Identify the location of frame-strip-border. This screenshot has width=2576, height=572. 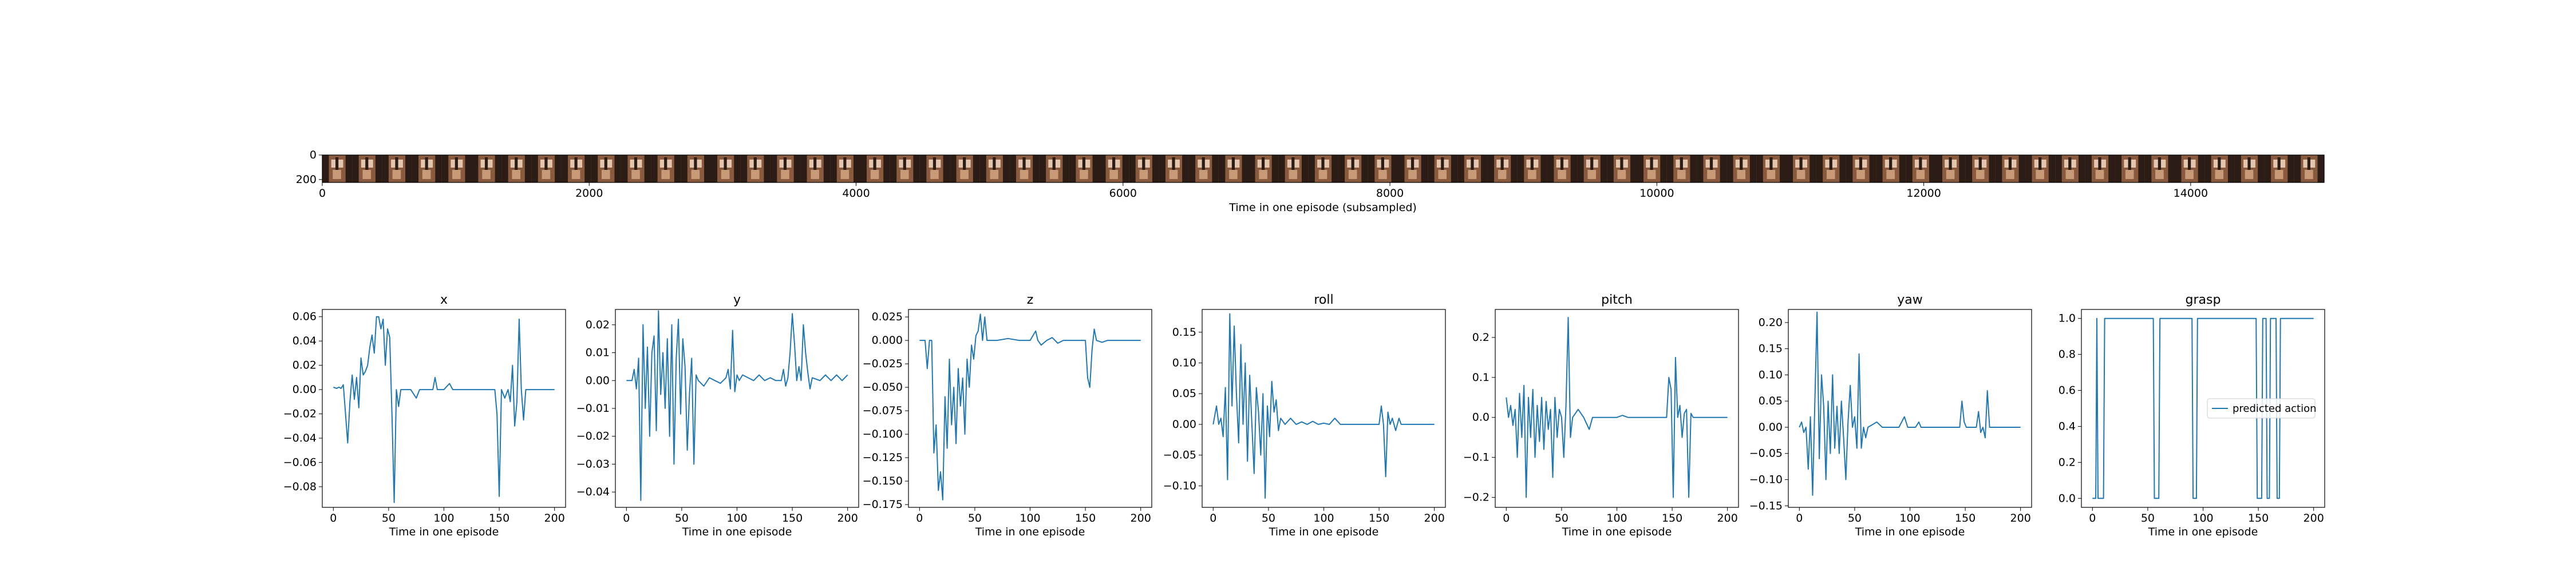
(1323, 168).